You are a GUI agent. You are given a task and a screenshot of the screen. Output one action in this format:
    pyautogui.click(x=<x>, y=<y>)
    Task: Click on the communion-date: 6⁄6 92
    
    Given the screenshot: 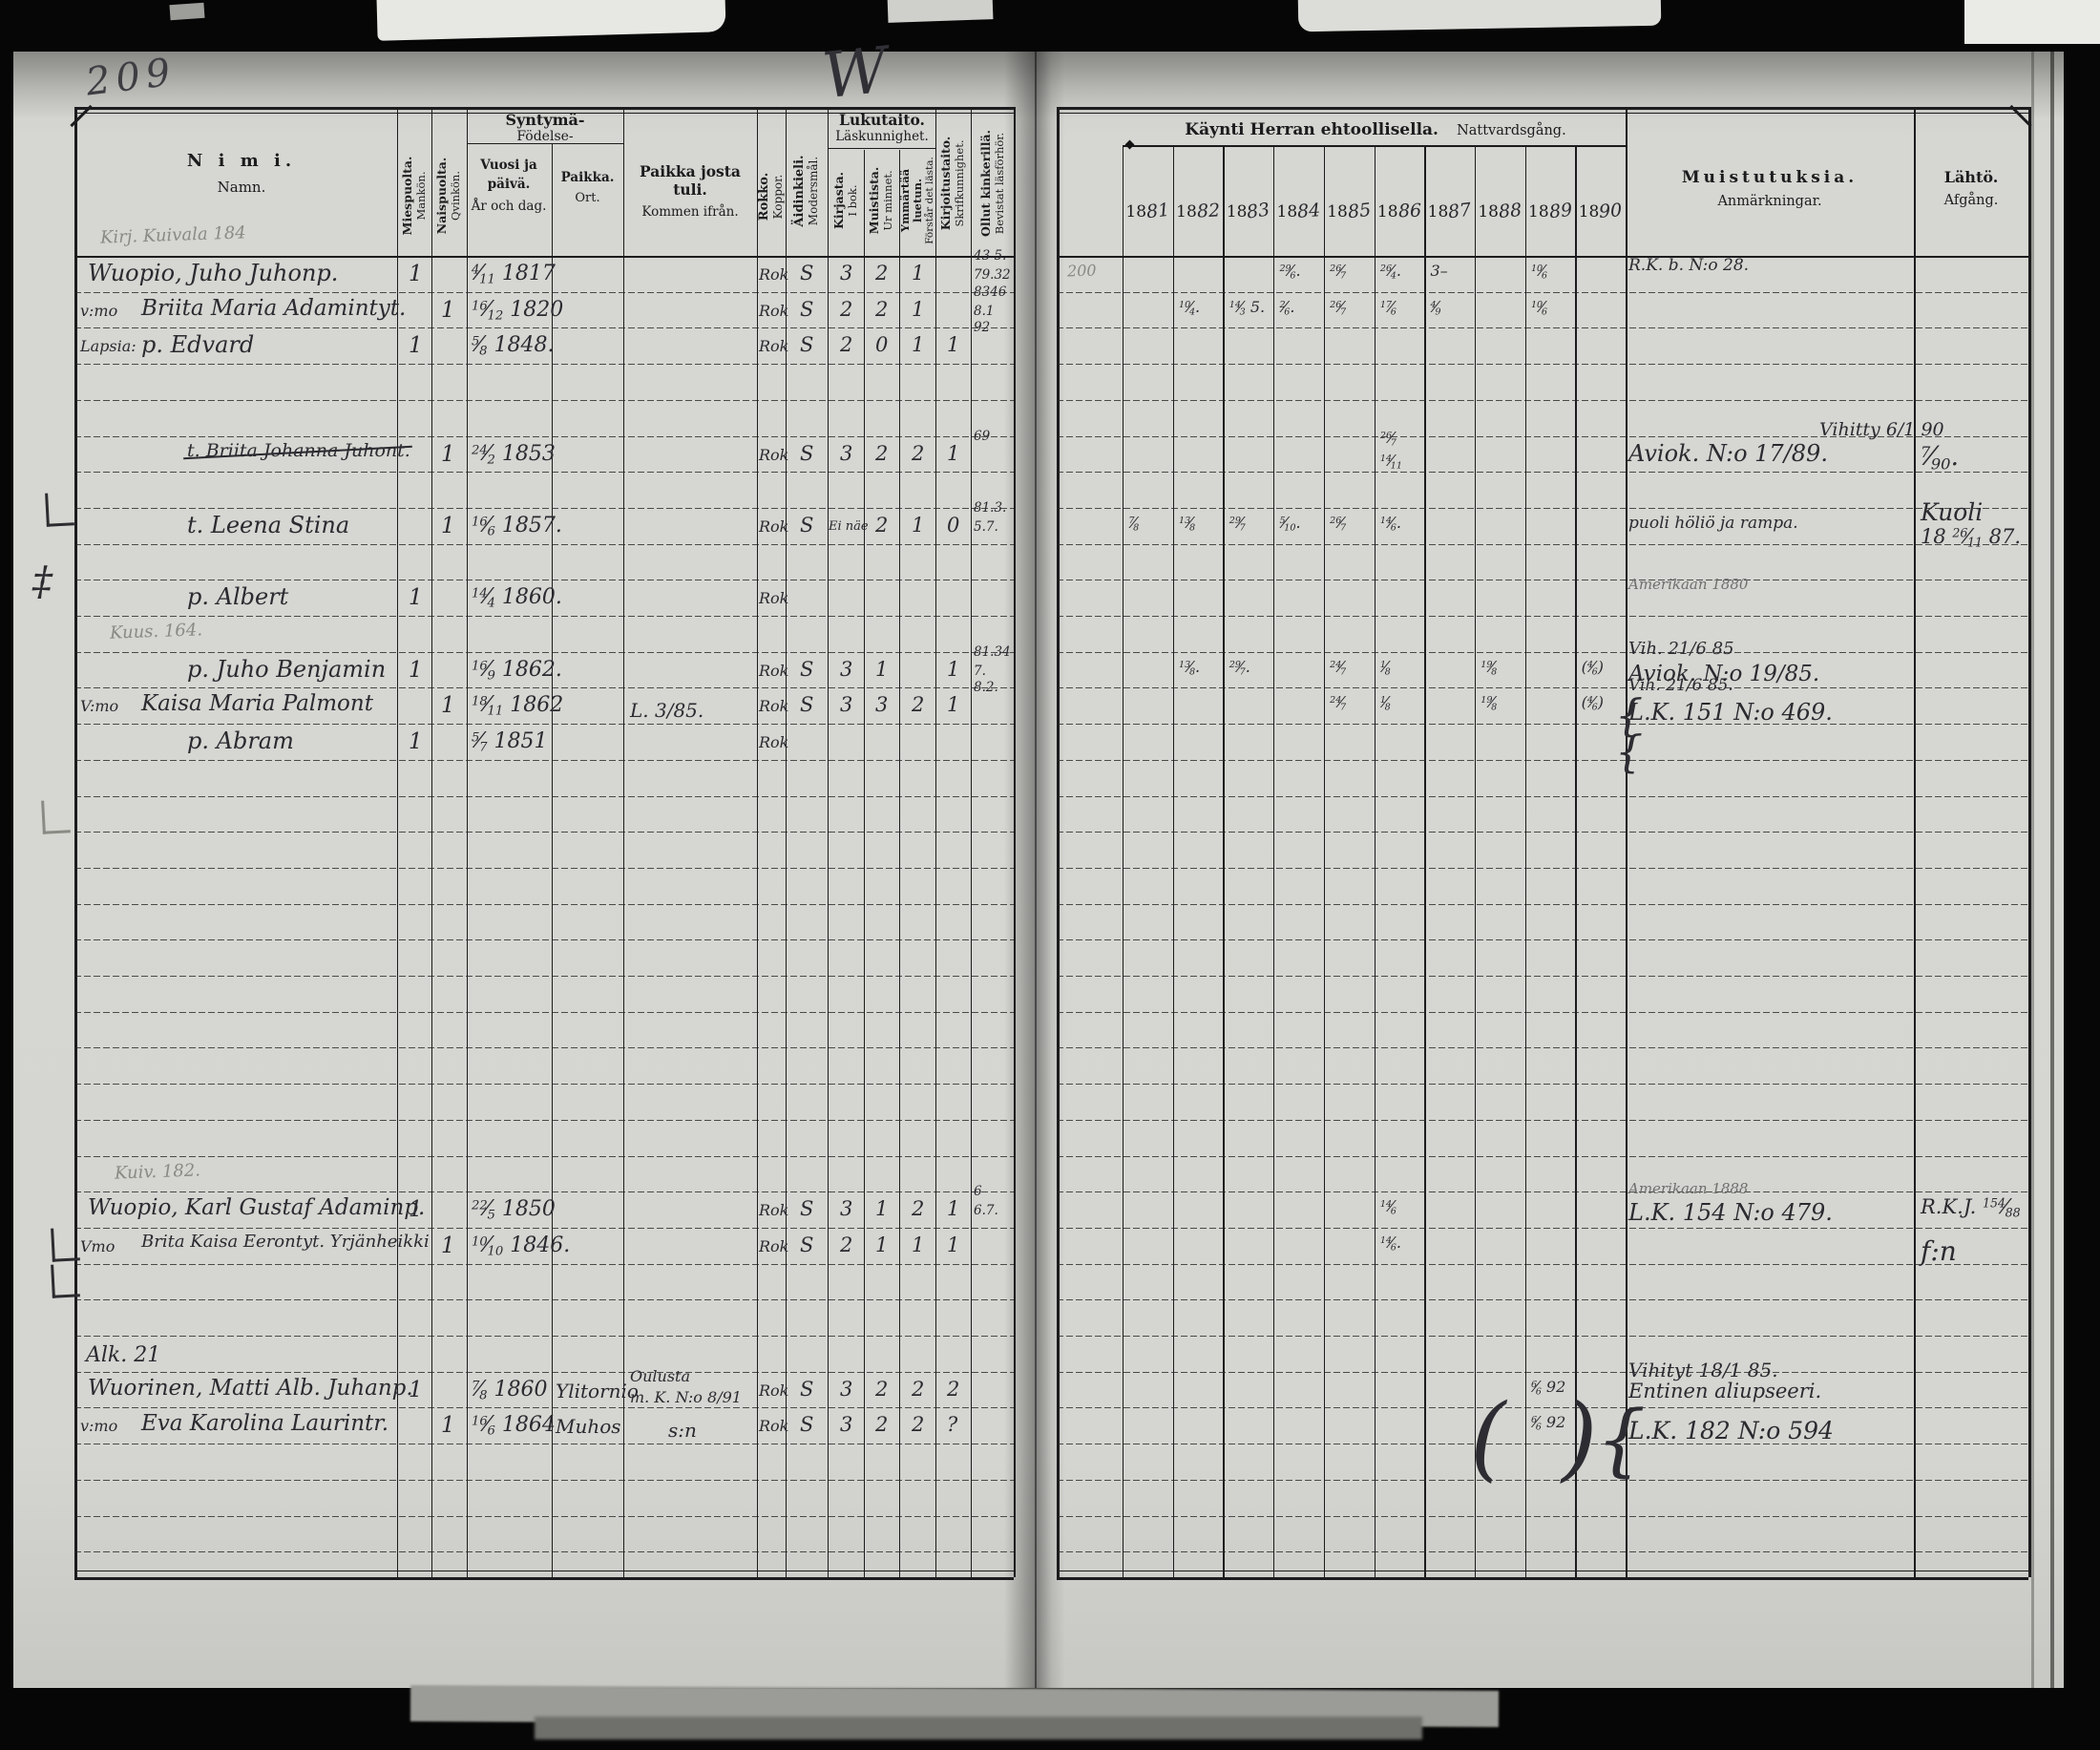 What is the action you would take?
    pyautogui.click(x=1548, y=1423)
    